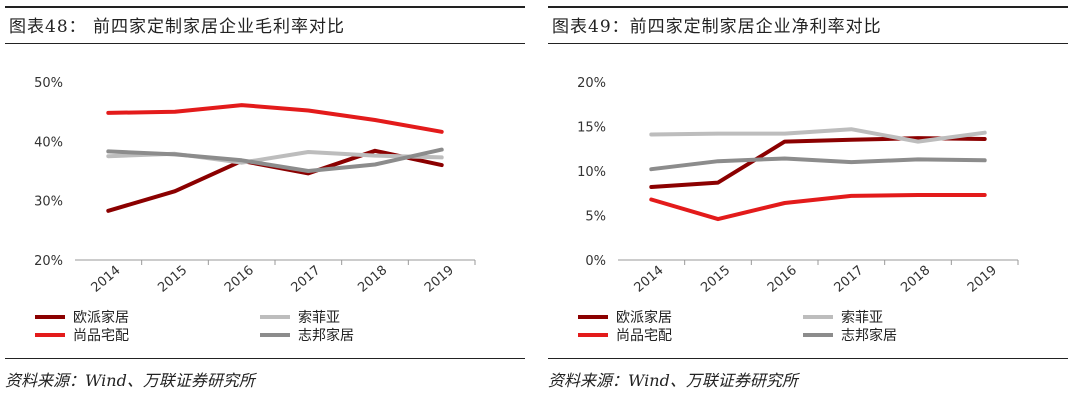 The height and width of the screenshot is (402, 1077). I want to click on y-tick-label: 30%, so click(48, 202).